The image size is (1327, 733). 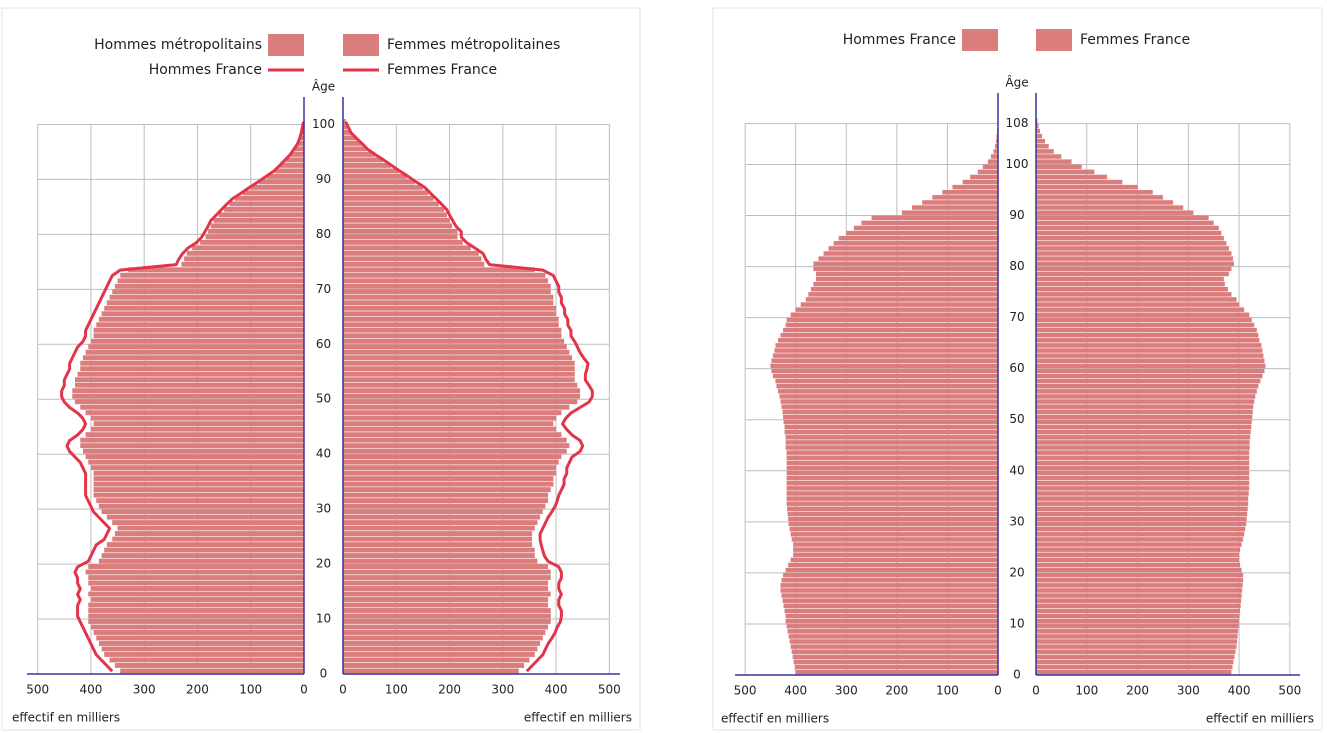 What do you see at coordinates (1016, 317) in the screenshot?
I see `y-tick-label: 70` at bounding box center [1016, 317].